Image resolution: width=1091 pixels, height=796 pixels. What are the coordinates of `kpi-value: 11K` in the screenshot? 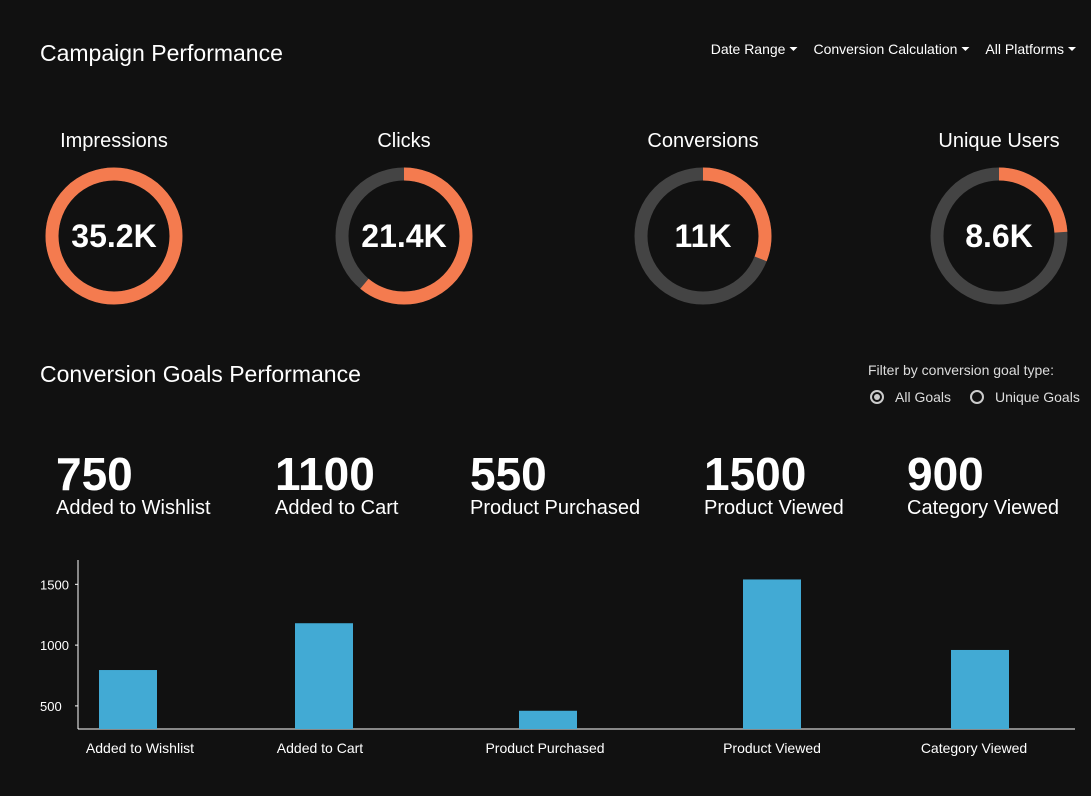 It's located at (703, 236).